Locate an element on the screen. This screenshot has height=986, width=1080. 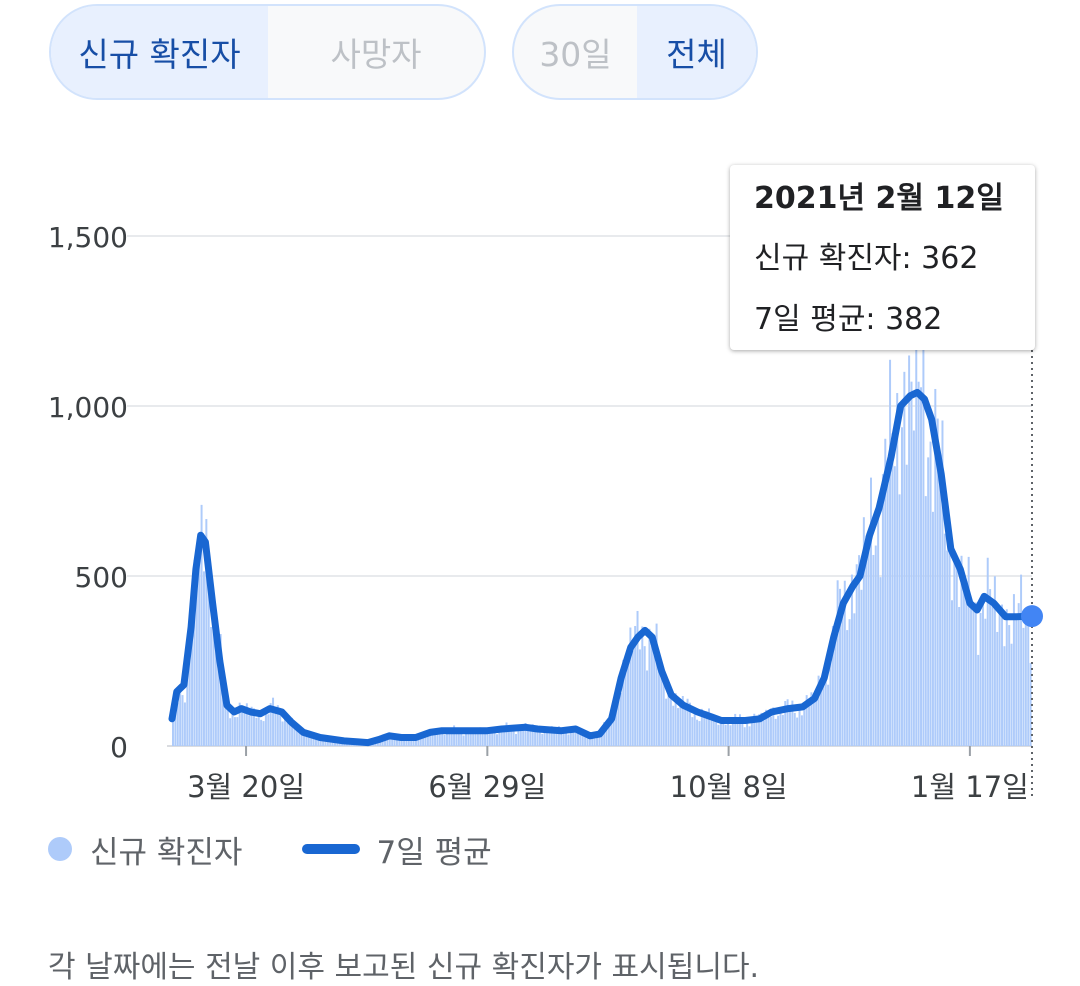
deaths-tab: 사망자 is located at coordinates (376, 54).